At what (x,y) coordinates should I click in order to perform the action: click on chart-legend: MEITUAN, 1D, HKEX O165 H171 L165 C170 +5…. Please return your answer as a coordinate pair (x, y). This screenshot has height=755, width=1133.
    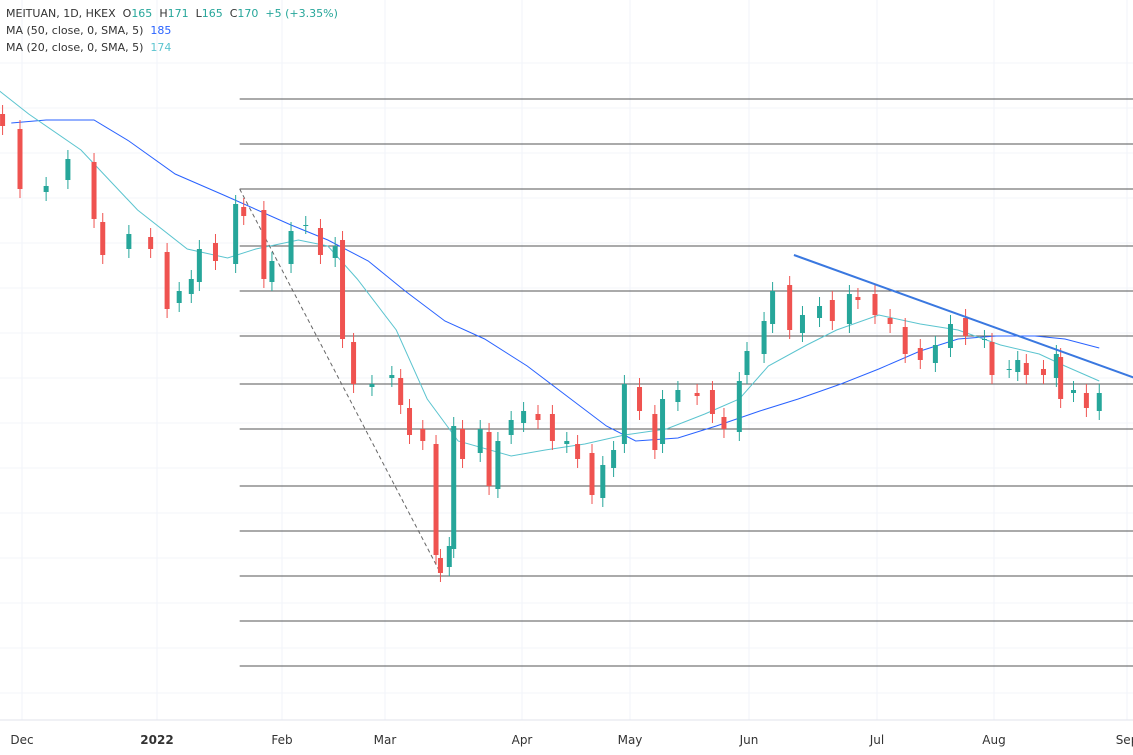
    Looking at the image, I should click on (172, 30).